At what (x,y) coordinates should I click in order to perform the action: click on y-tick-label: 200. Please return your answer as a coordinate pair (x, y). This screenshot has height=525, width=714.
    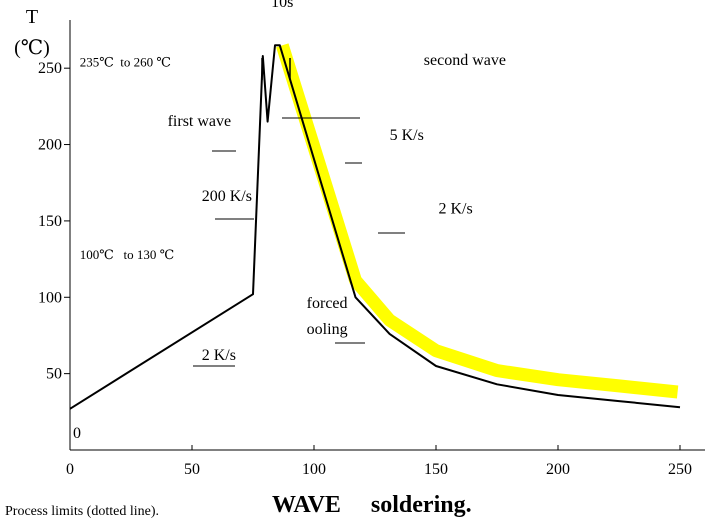
    Looking at the image, I should click on (50, 145).